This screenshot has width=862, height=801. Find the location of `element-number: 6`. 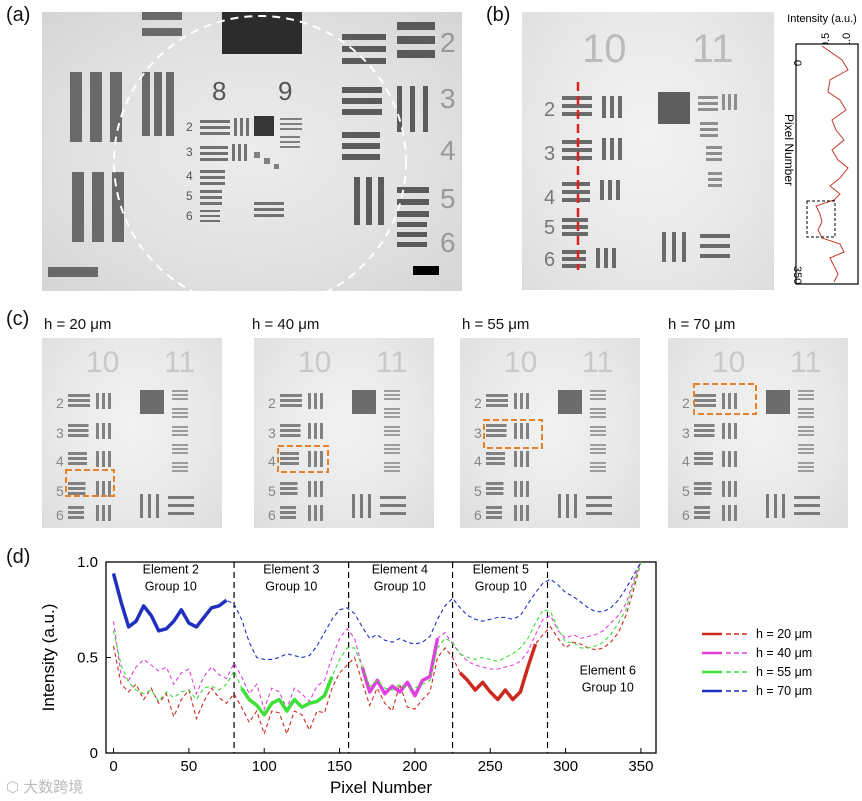

element-number: 6 is located at coordinates (549, 260).